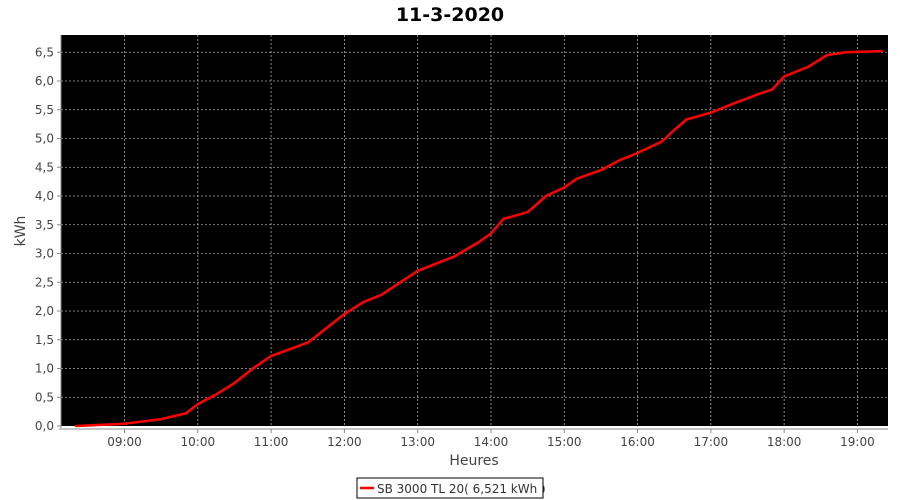 Image resolution: width=900 pixels, height=500 pixels. Describe the element at coordinates (44, 139) in the screenshot. I see `y-tick-label: 5,0` at that location.